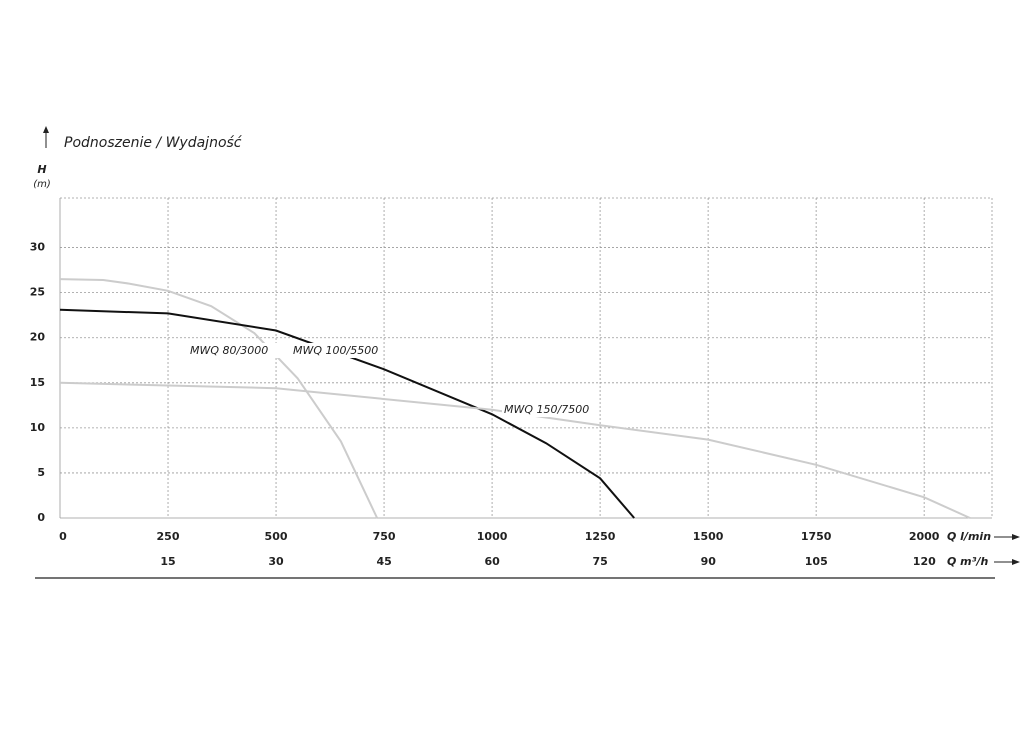 This screenshot has height=731, width=1024. Describe the element at coordinates (168, 536) in the screenshot. I see `x-tick-label: 250` at that location.